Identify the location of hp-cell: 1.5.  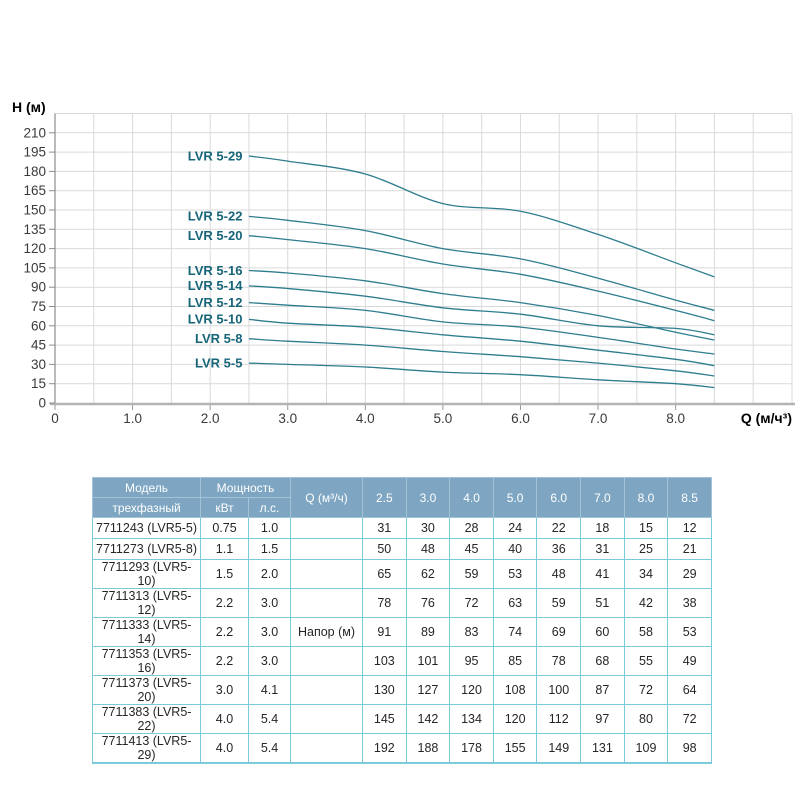
(269, 549).